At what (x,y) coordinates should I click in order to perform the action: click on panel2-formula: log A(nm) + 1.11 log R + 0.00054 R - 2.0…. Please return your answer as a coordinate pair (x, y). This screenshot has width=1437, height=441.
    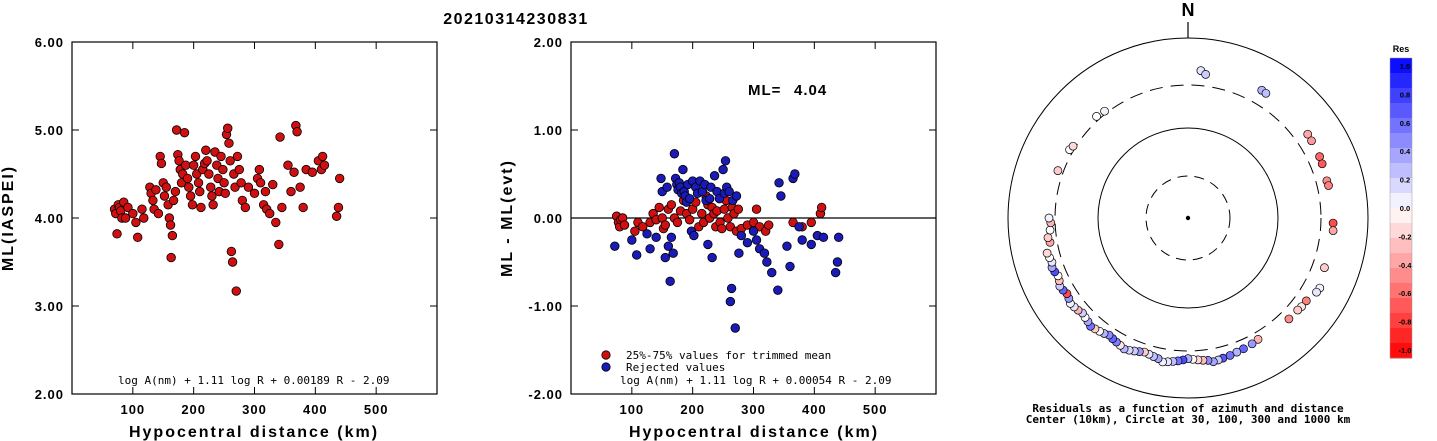
    Looking at the image, I should click on (756, 380).